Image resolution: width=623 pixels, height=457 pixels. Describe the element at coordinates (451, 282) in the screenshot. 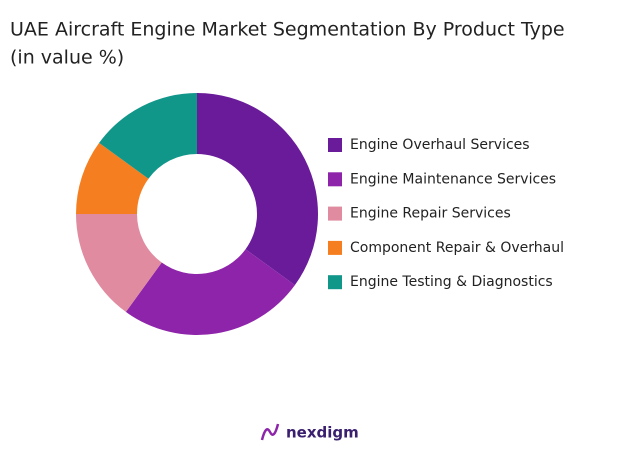

I see `legend-label: Engine Testing & Diagnostics` at that location.